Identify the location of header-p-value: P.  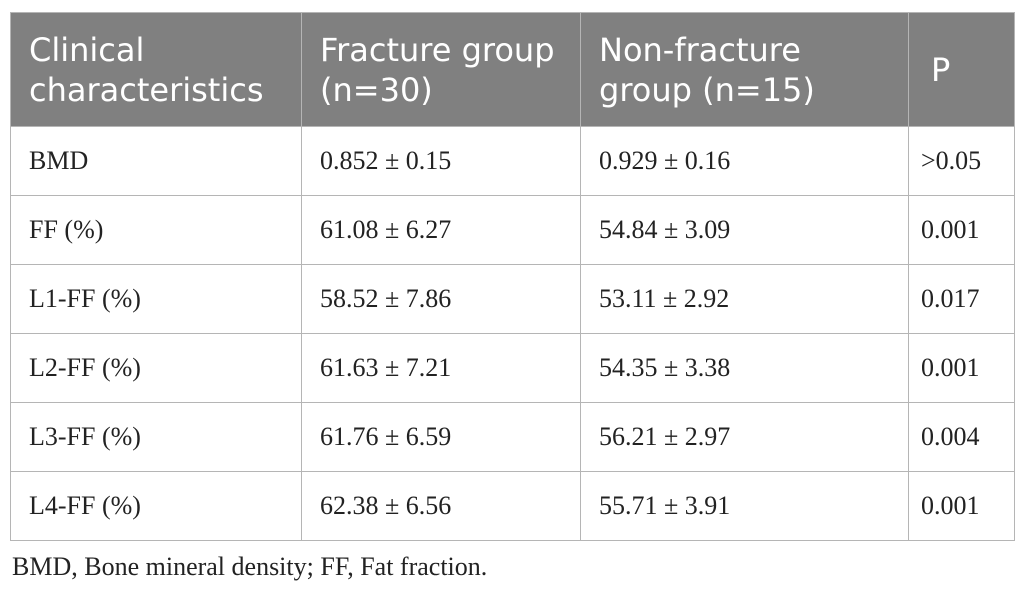
(961, 69).